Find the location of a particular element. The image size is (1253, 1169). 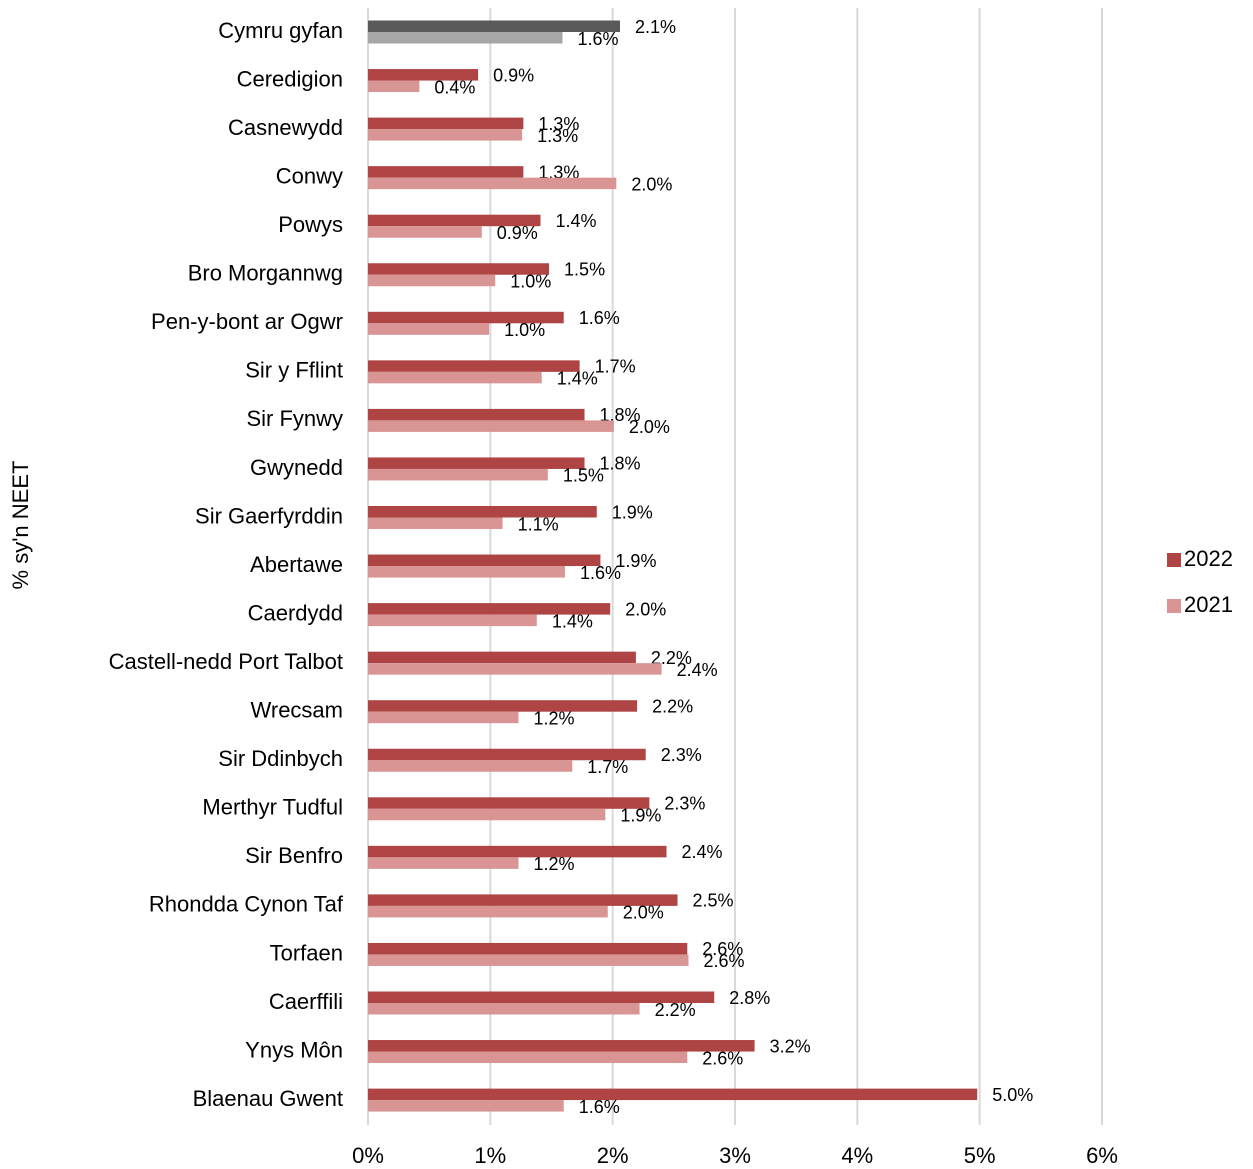

x-tick-label: 1% is located at coordinates (490, 1155).